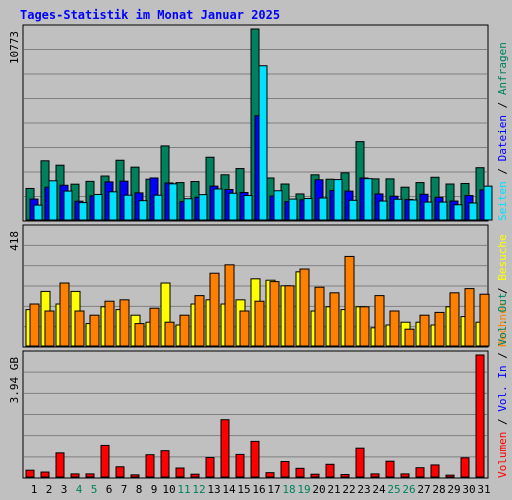 Image resolution: width=512 pixels, height=500 pixels. I want to click on x-tick-label-day-19: 19, so click(303, 489).